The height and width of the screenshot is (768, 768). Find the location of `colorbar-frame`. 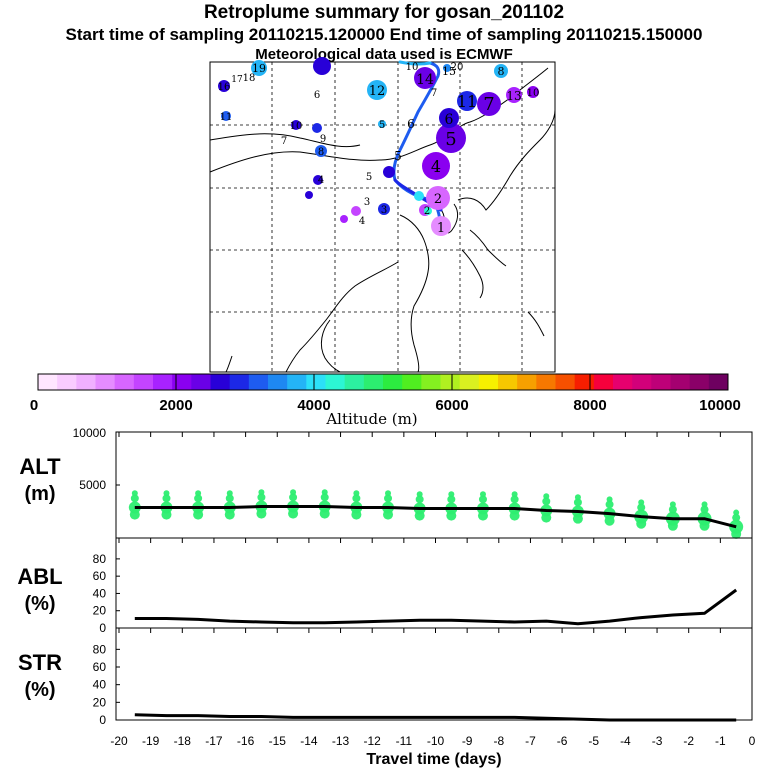

colorbar-frame is located at coordinates (383, 382).